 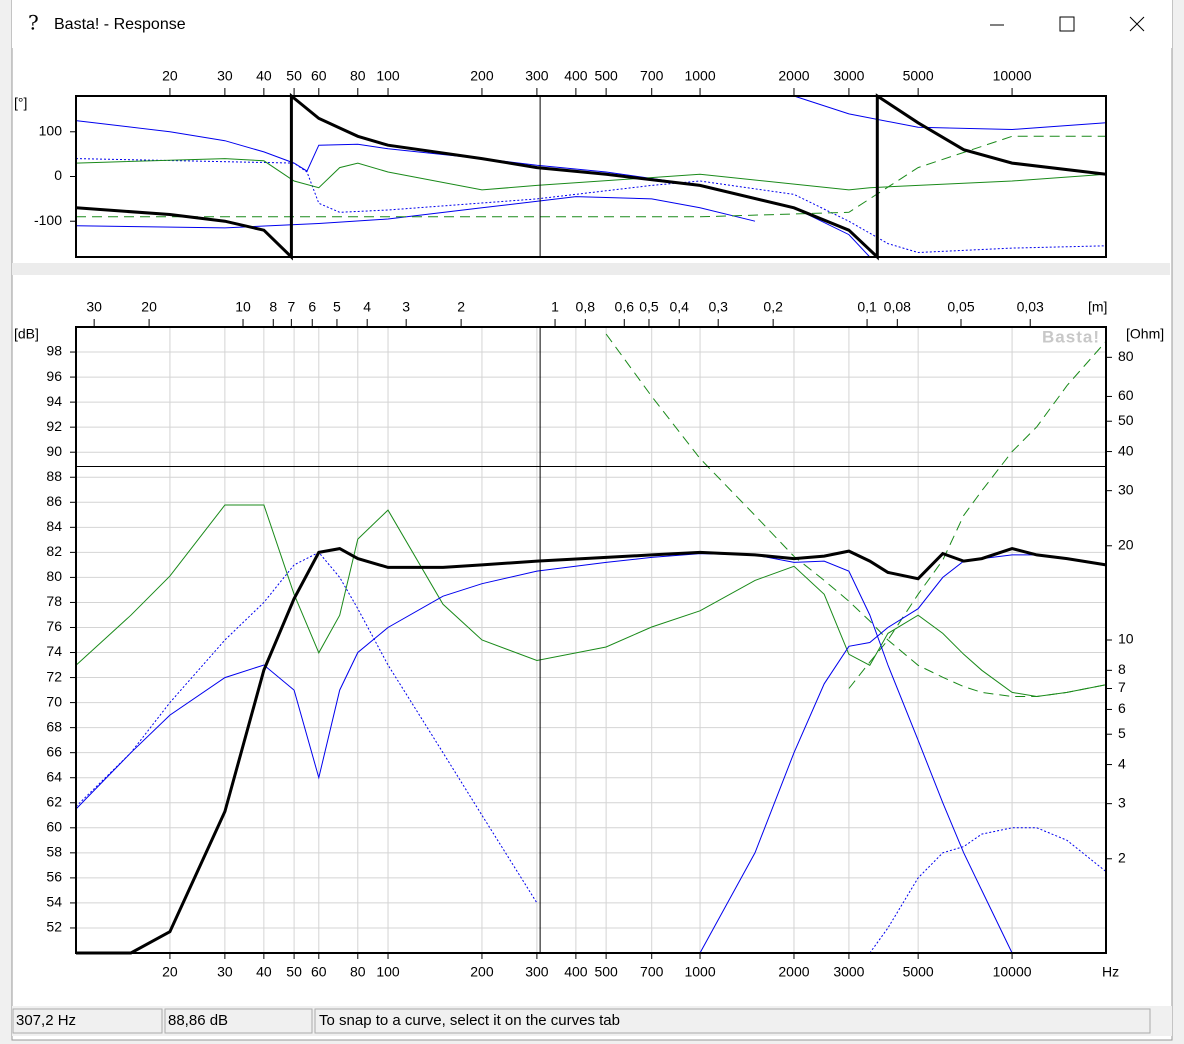 What do you see at coordinates (120, 24) in the screenshot?
I see `window-title: Basta! - Response` at bounding box center [120, 24].